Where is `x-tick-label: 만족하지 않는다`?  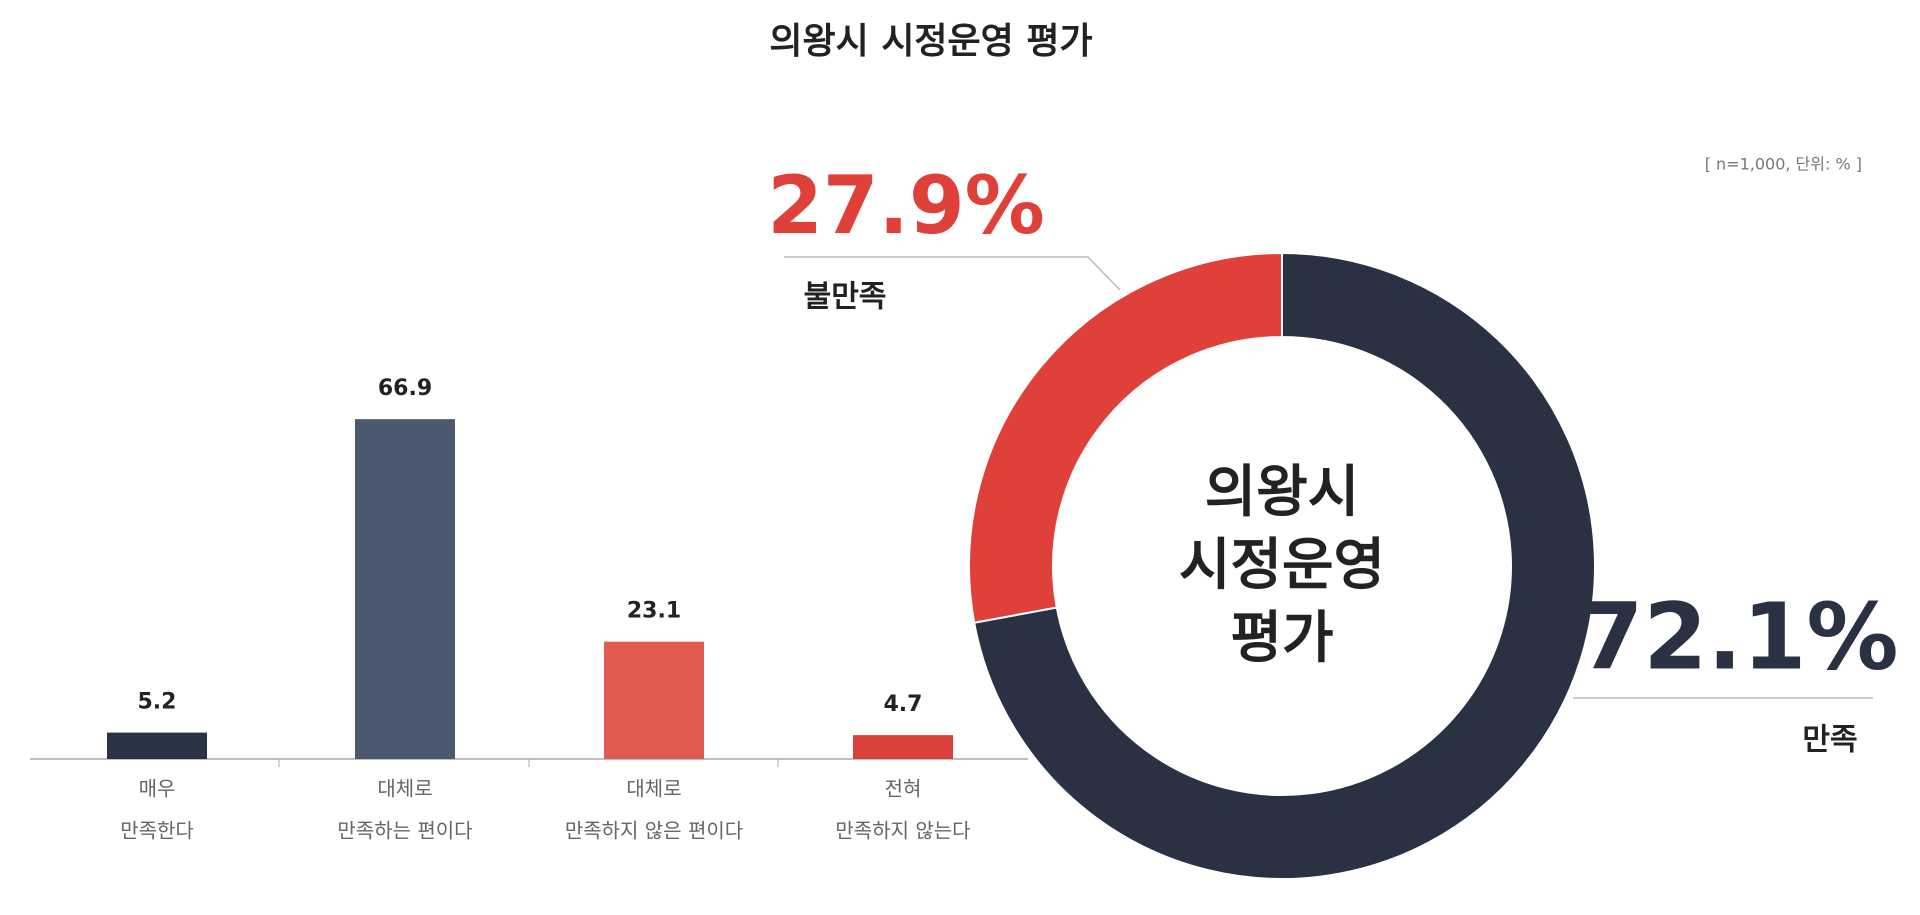 x-tick-label: 만족하지 않는다 is located at coordinates (902, 831).